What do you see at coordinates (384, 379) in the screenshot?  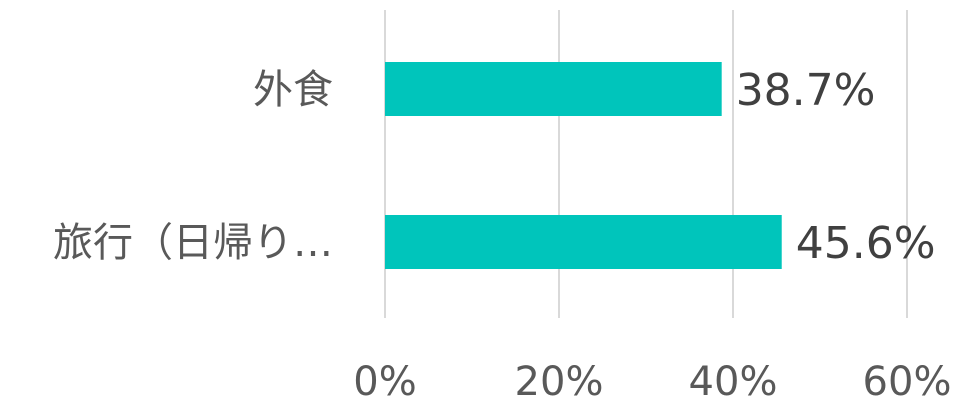 I see `x-tick-label-0: 0%` at bounding box center [384, 379].